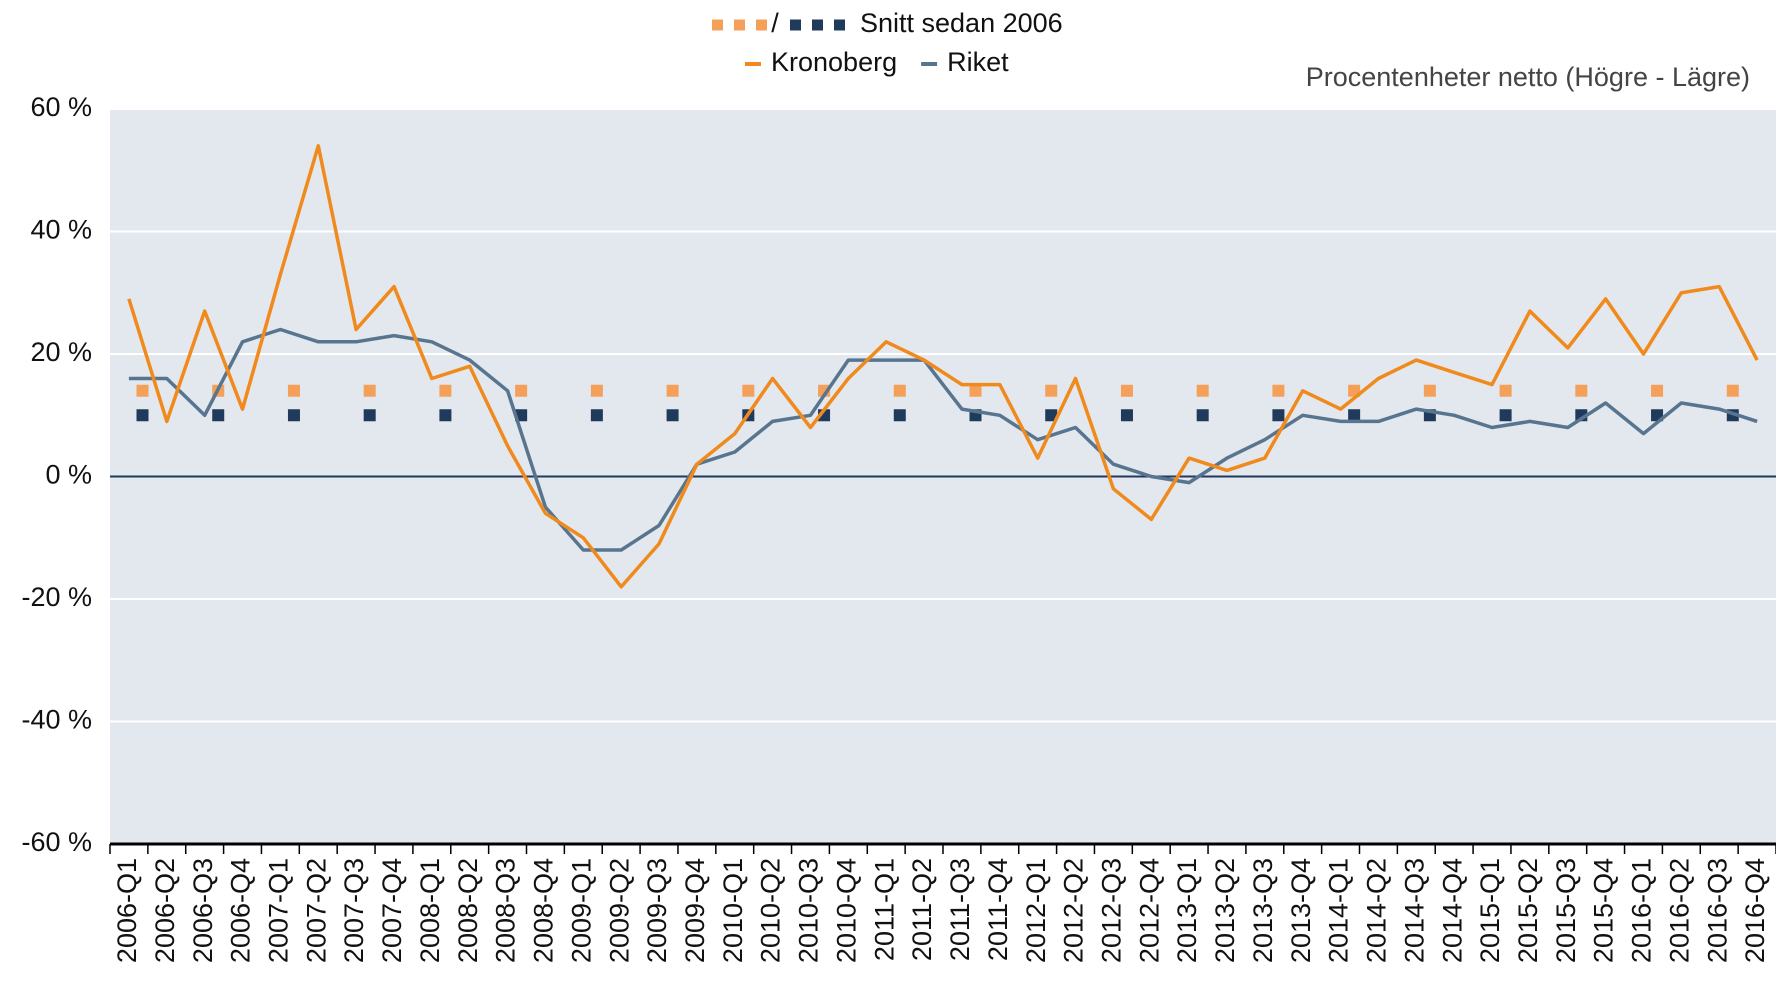 Image resolution: width=1776 pixels, height=998 pixels. Describe the element at coordinates (1755, 910) in the screenshot. I see `x-tick-label: 2016-Q4` at that location.